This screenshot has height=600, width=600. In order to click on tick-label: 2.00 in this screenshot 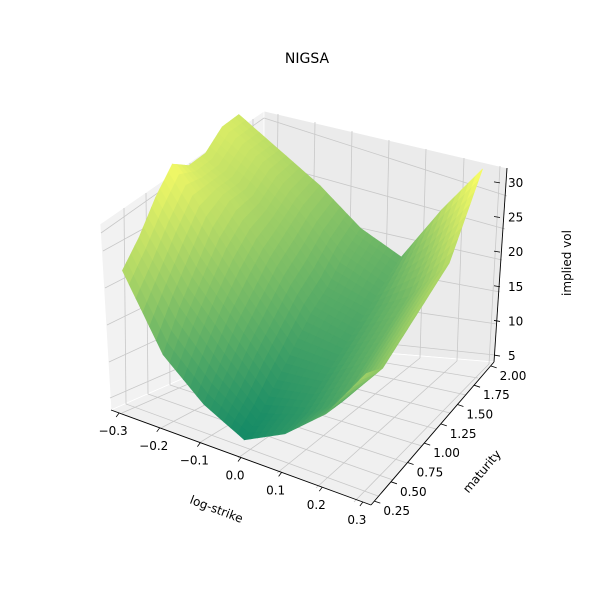, I will do `click(513, 376)`.